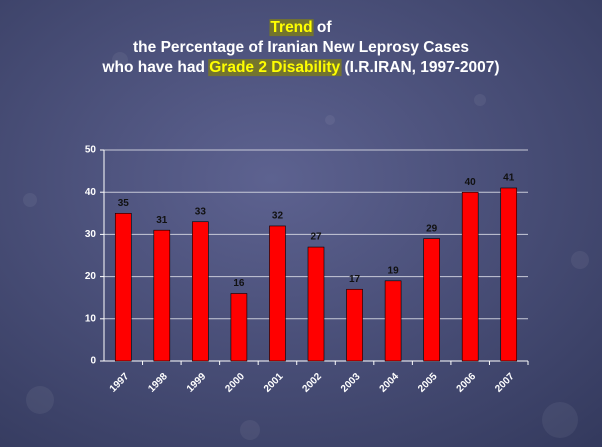 This screenshot has width=602, height=447. I want to click on value-label: 27, so click(316, 237).